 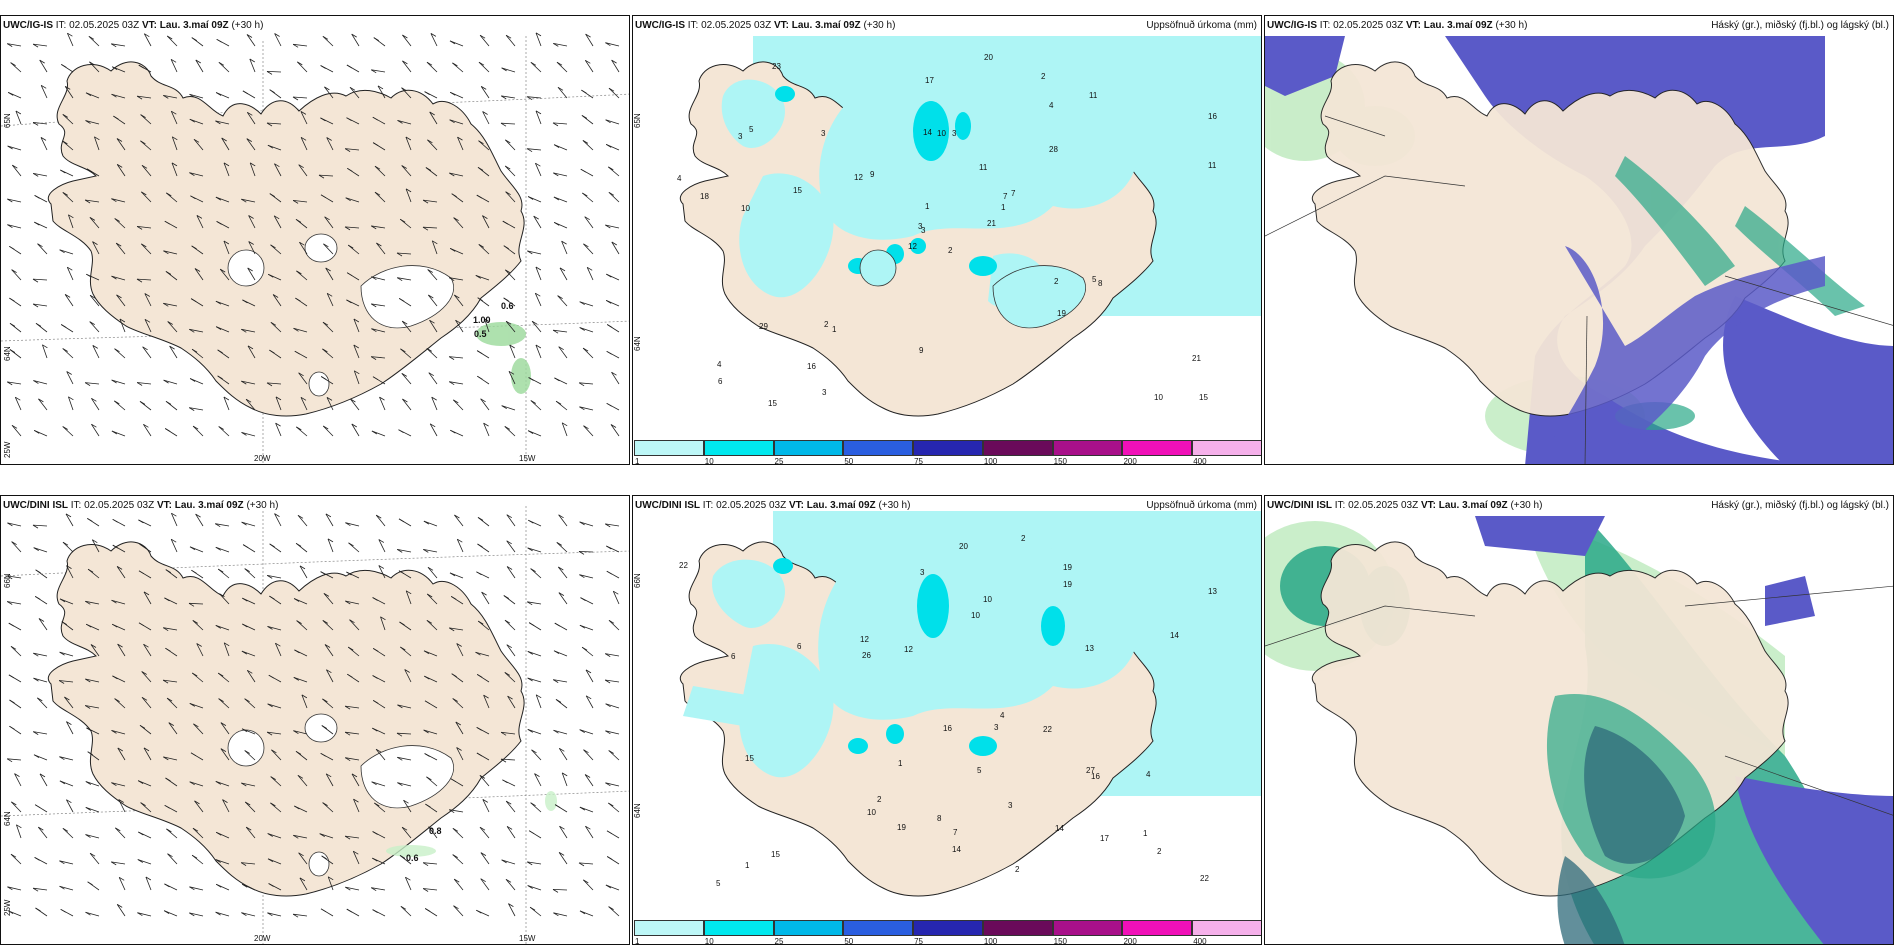 What do you see at coordinates (1157, 448) in the screenshot?
I see `colorbar-swatch` at bounding box center [1157, 448].